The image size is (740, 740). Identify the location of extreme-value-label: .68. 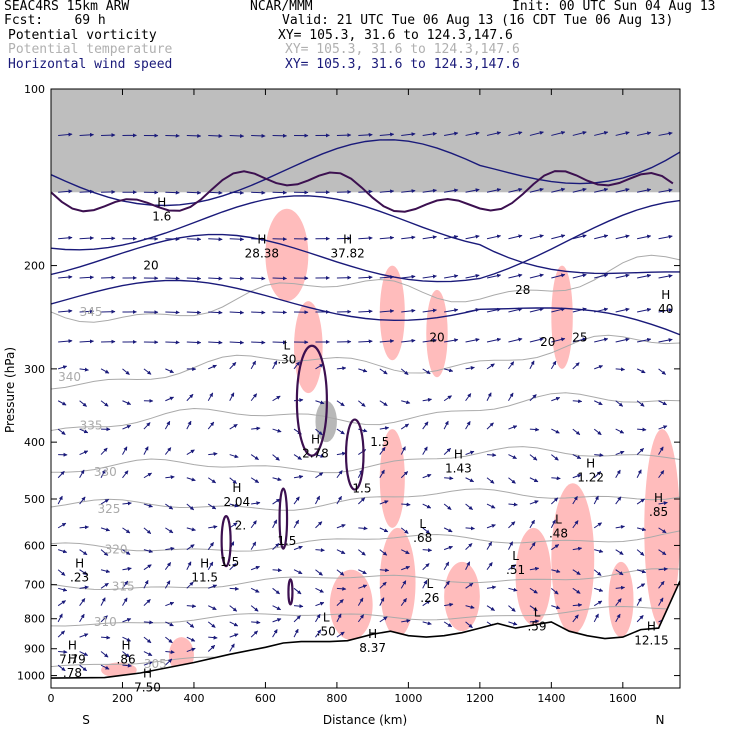
(422, 538).